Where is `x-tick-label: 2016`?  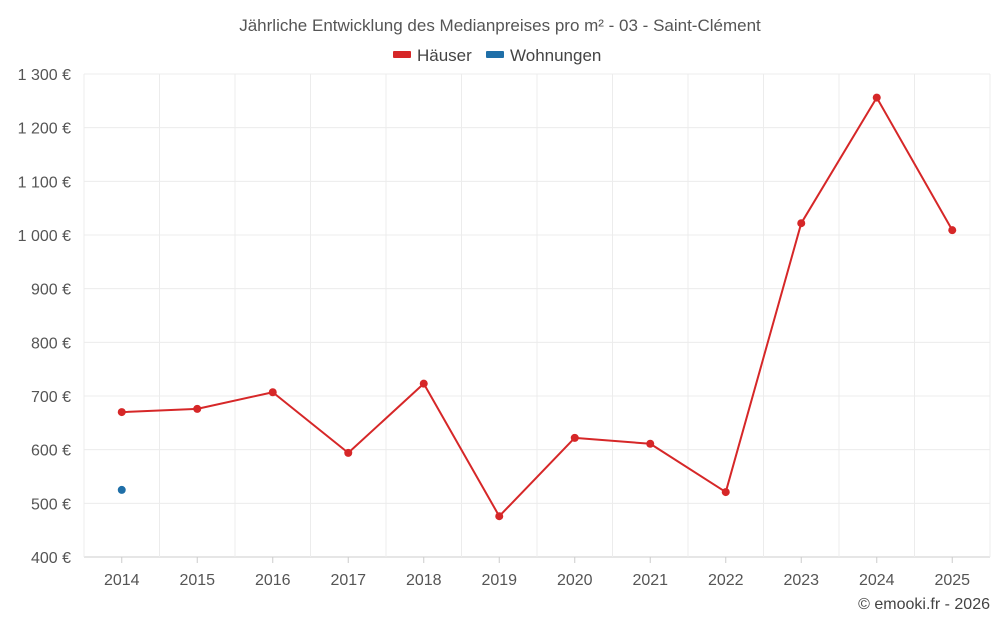
x-tick-label: 2016 is located at coordinates (273, 580).